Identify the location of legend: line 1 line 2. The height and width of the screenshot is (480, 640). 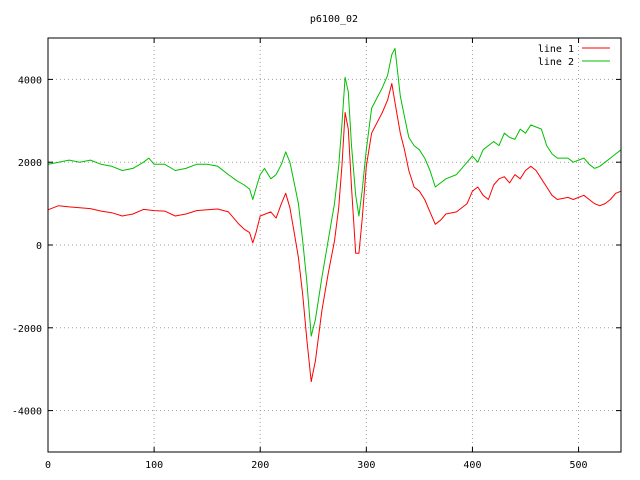
(574, 56).